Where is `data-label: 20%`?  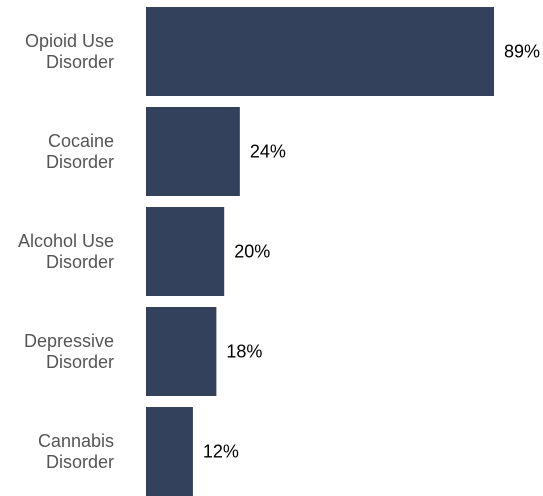
data-label: 20% is located at coordinates (252, 252).